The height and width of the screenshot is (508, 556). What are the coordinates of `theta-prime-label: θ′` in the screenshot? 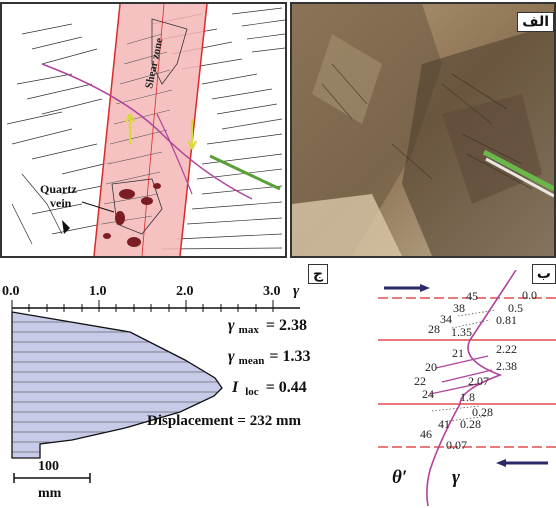 It's located at (399, 477).